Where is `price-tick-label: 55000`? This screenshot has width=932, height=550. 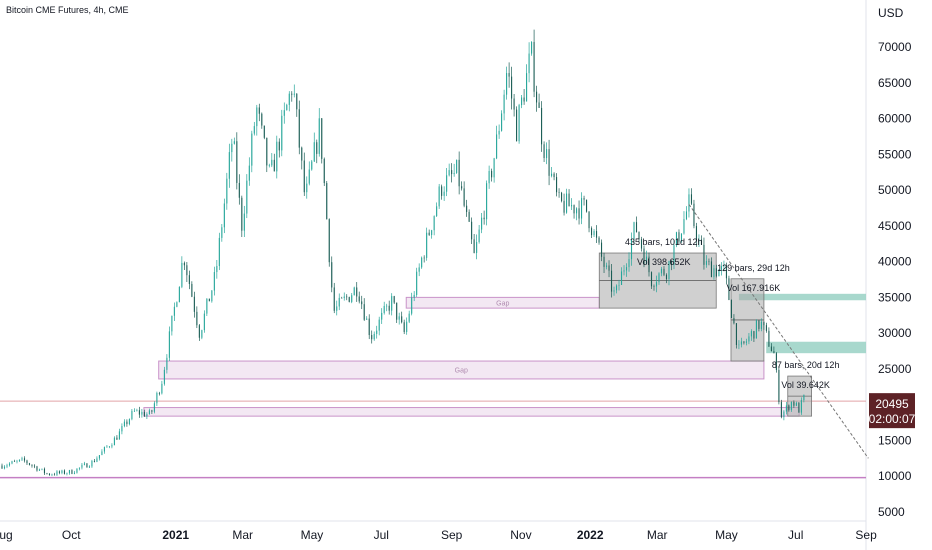
price-tick-label: 55000 is located at coordinates (895, 154).